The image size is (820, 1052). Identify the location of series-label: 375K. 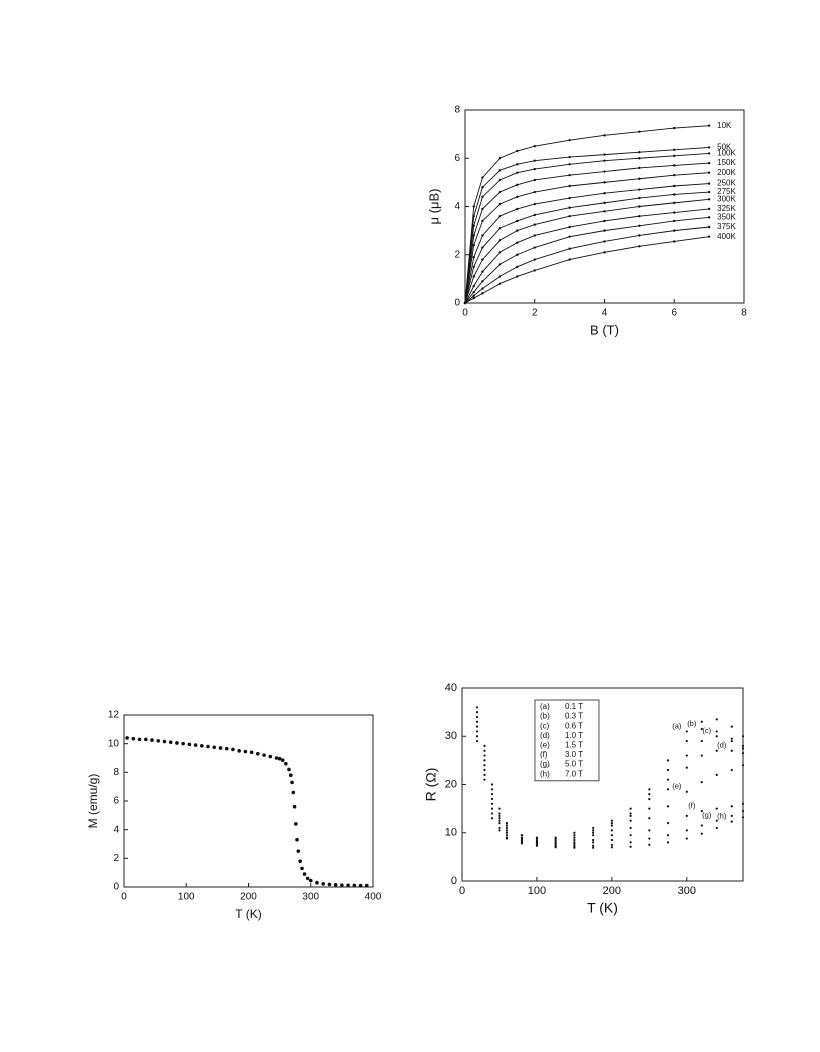
(726, 226).